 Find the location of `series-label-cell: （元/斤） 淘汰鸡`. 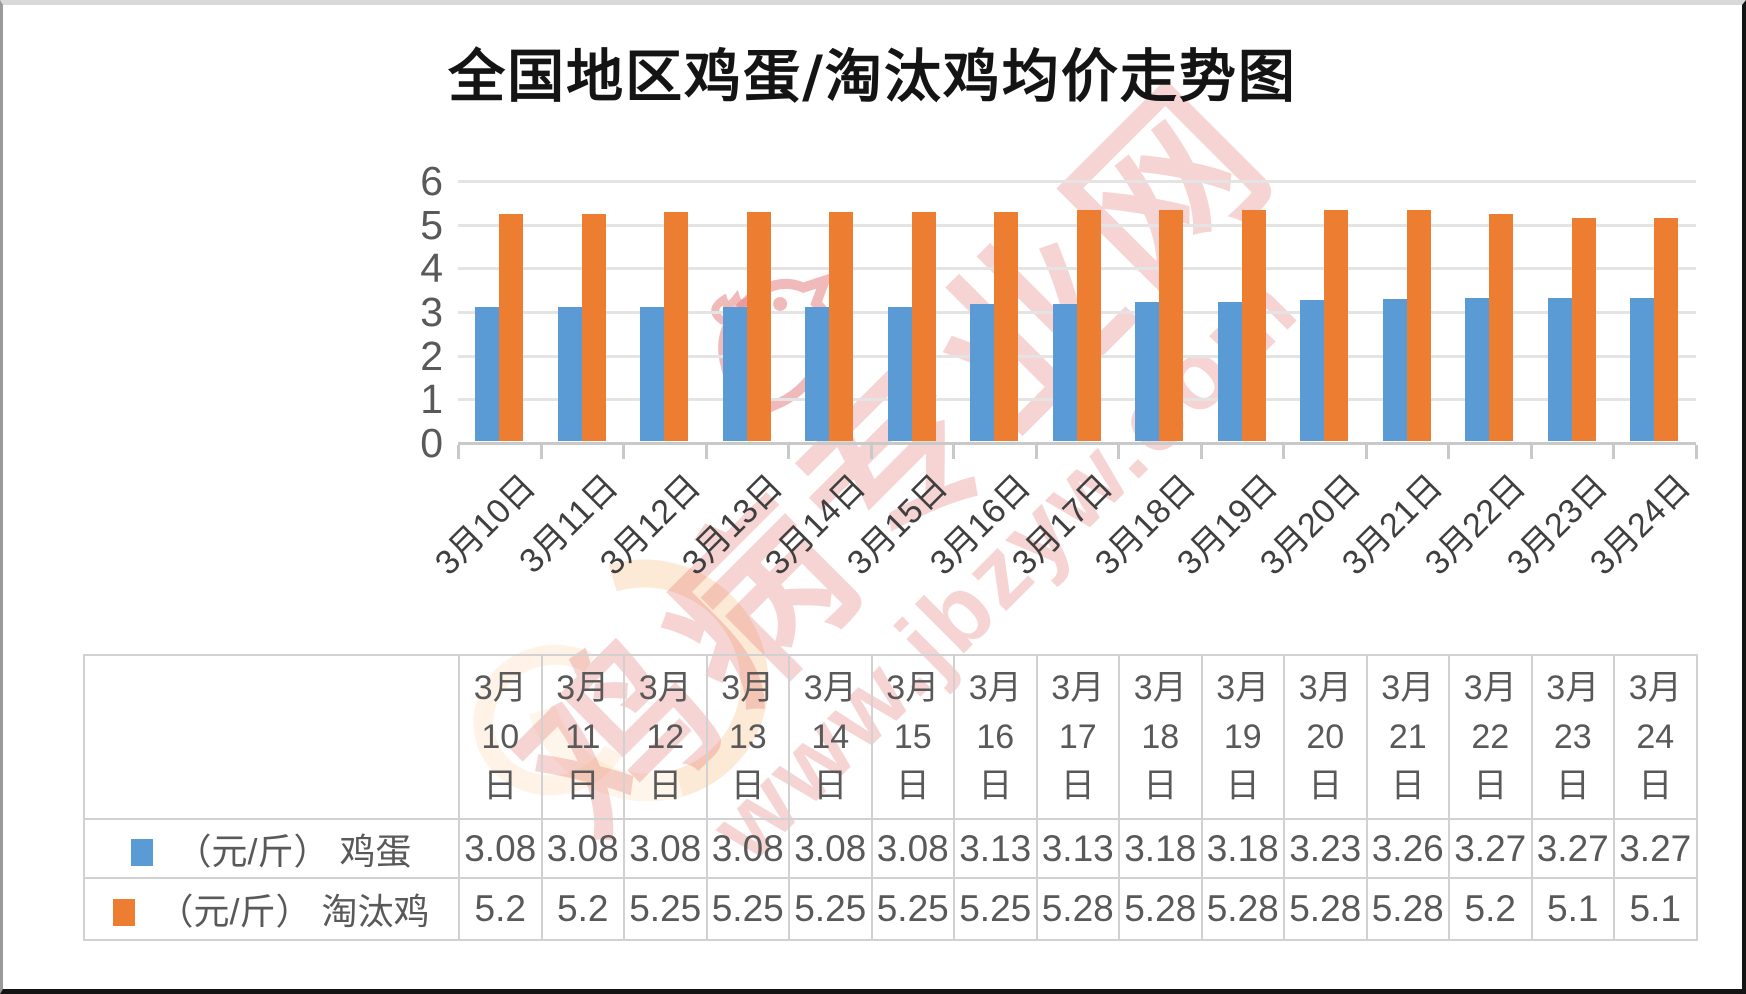

series-label-cell: （元/斤） 淘汰鸡 is located at coordinates (271, 909).